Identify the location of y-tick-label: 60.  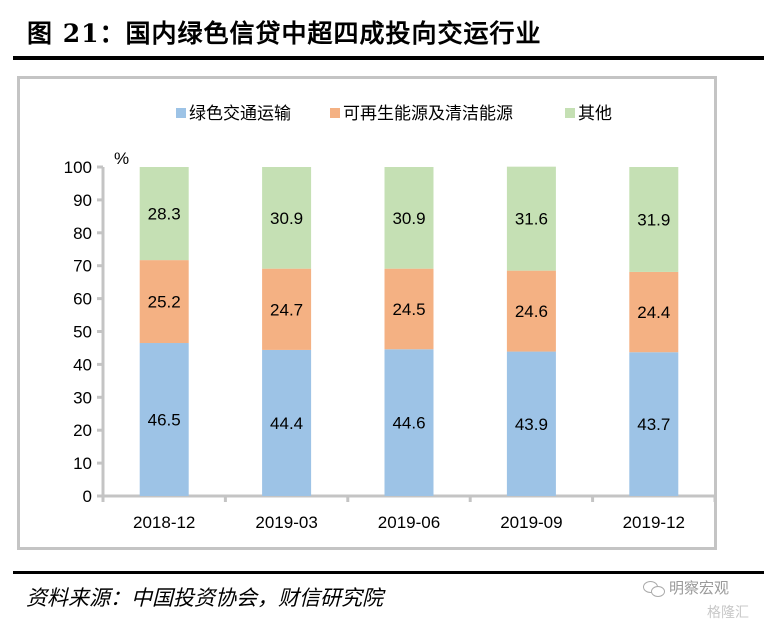
(82, 299).